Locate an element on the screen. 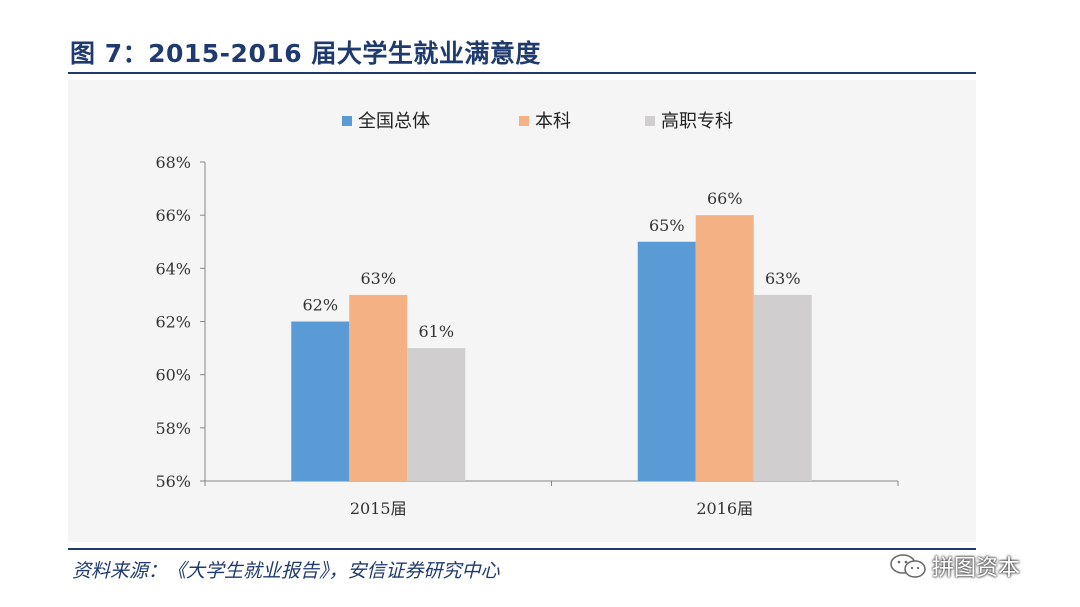 Image resolution: width=1080 pixels, height=607 pixels. data-label: 66% is located at coordinates (725, 198).